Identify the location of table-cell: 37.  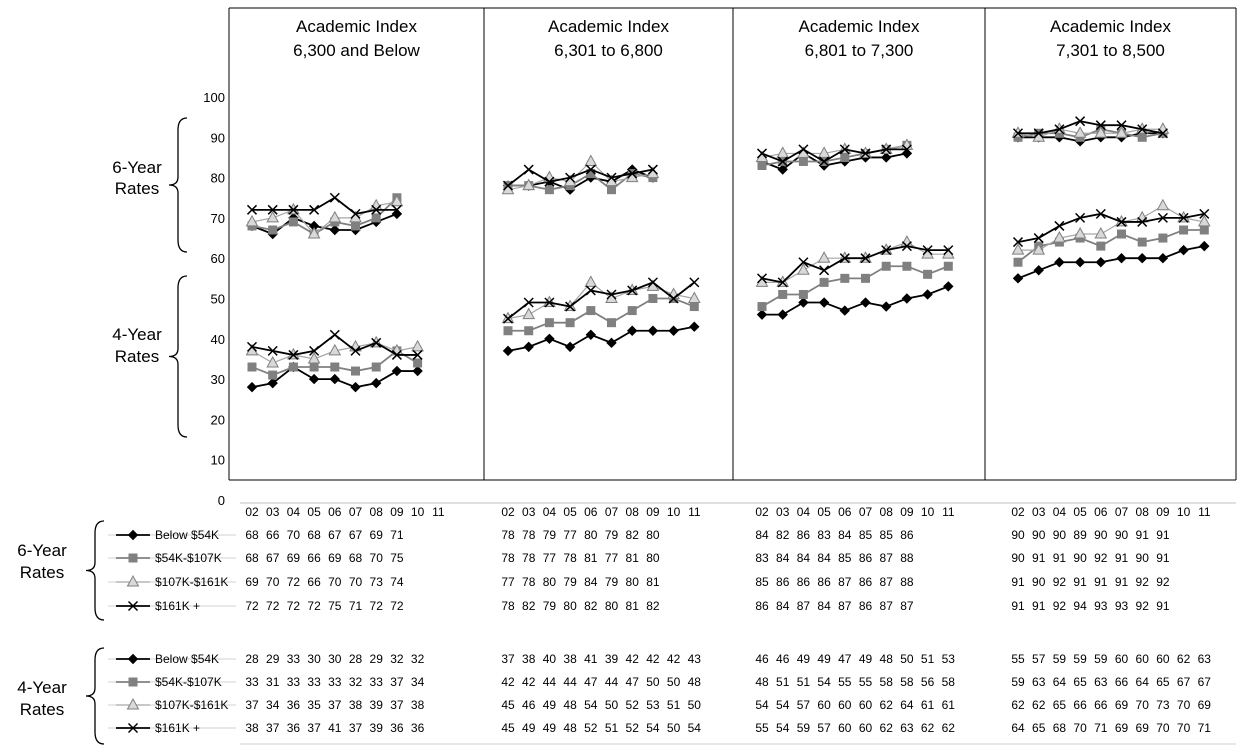
(508, 659).